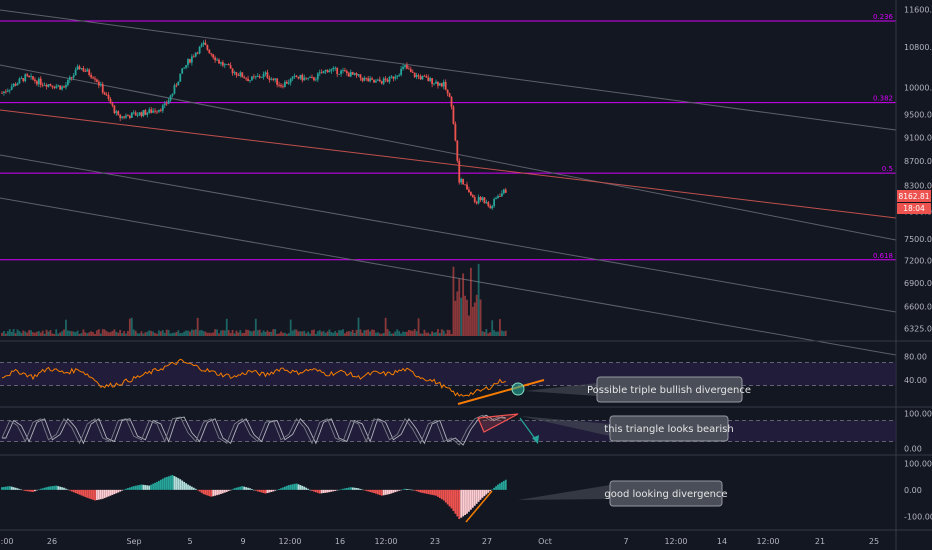 The width and height of the screenshot is (932, 550). Describe the element at coordinates (254, 430) in the screenshot. I see `stoch-d-line` at that location.